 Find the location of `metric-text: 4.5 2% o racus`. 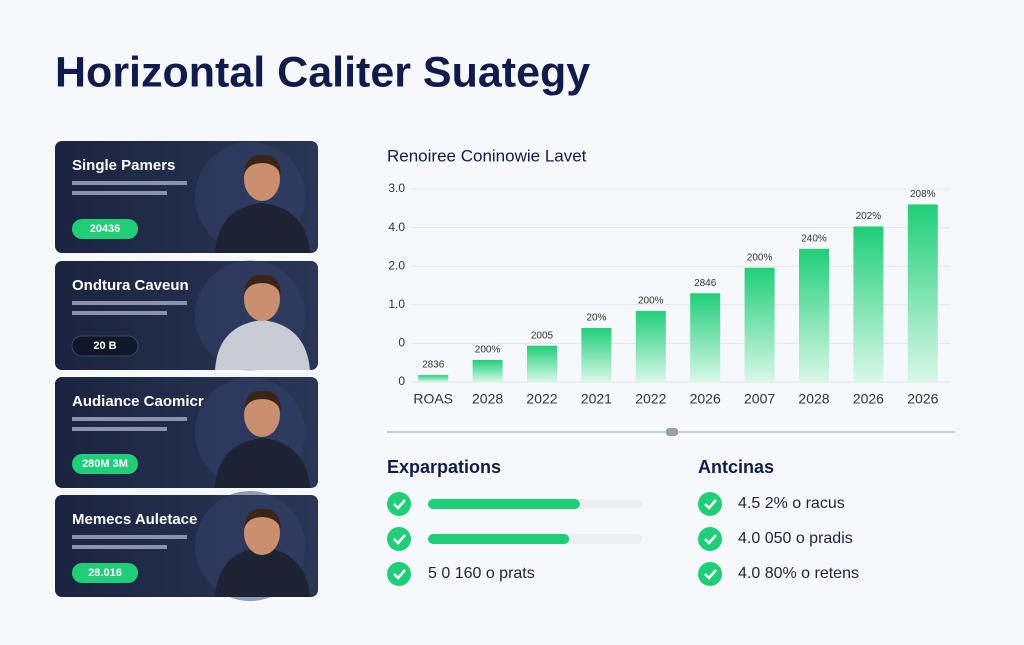

metric-text: 4.5 2% o racus is located at coordinates (791, 503).